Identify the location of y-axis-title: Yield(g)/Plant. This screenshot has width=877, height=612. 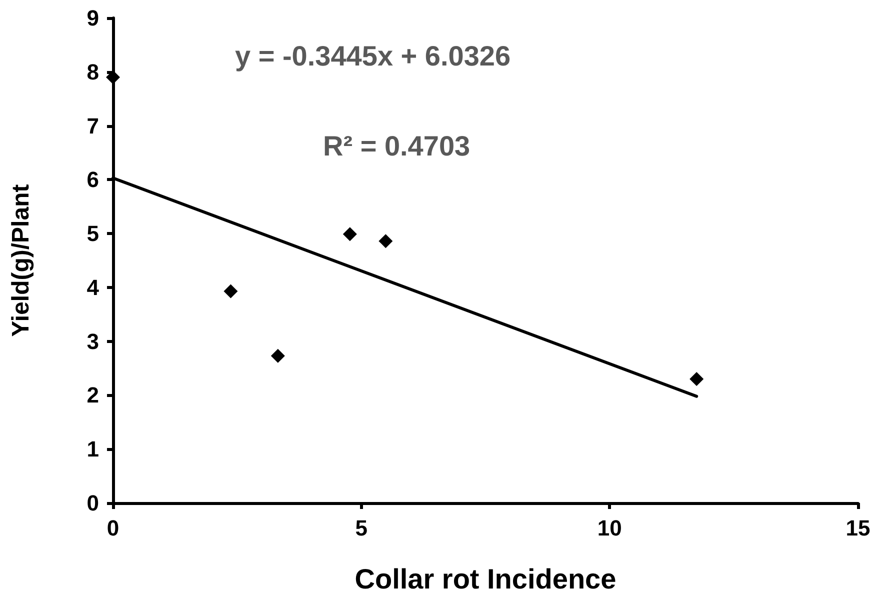
(21, 260).